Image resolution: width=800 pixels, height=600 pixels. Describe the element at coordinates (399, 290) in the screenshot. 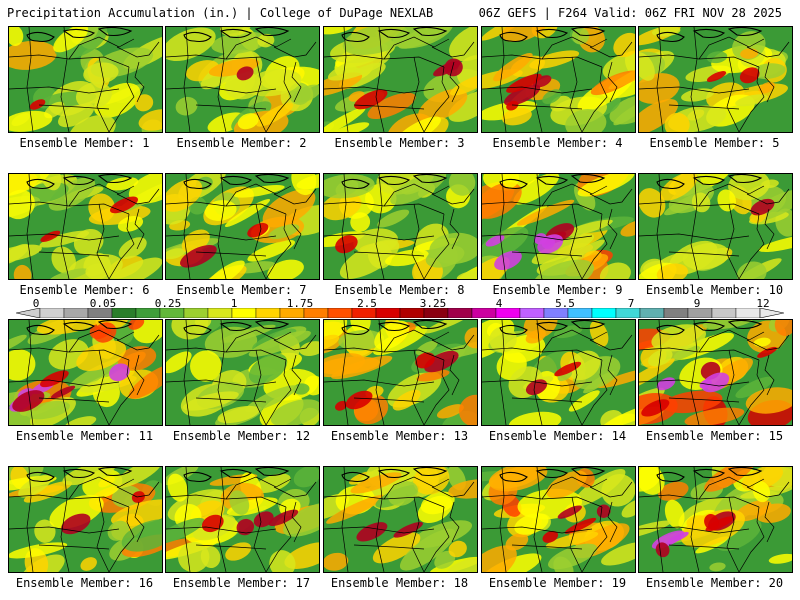

I see `panel-label: Ensemble Member: 8` at that location.